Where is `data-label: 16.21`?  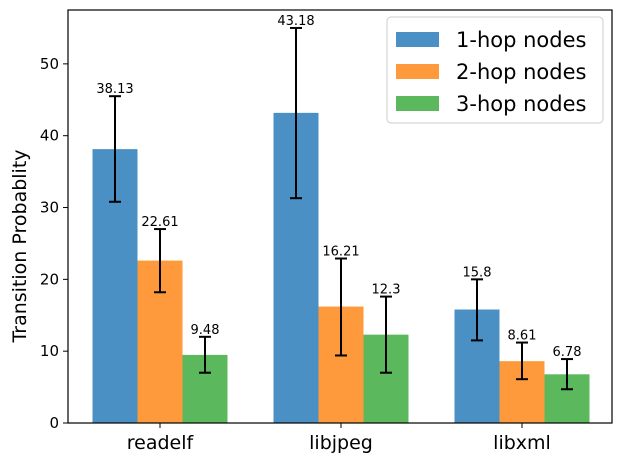
data-label: 16.21 is located at coordinates (340, 252).